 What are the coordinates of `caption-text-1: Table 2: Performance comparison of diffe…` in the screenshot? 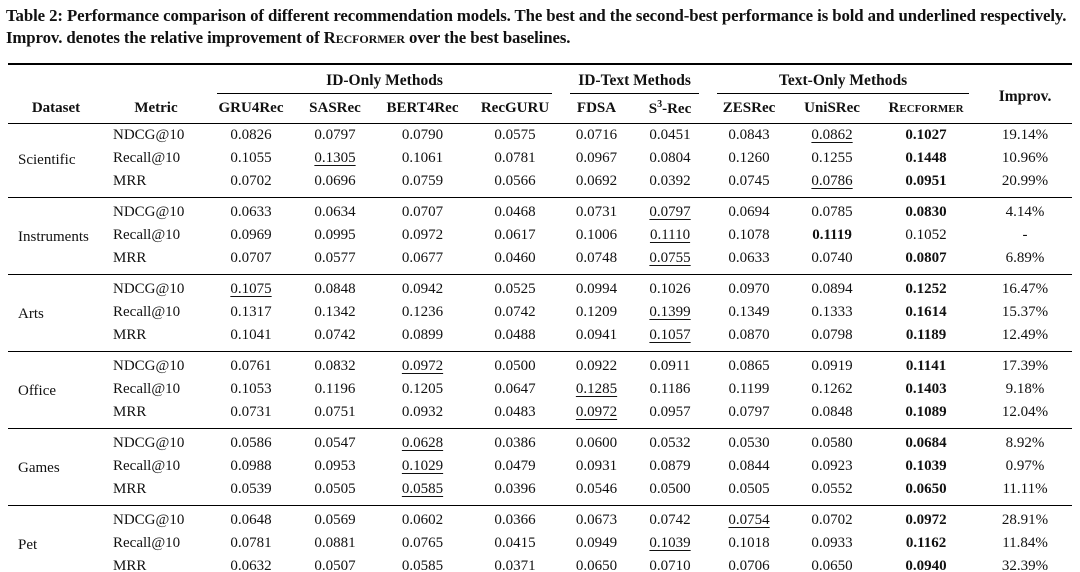 It's located at (536, 27).